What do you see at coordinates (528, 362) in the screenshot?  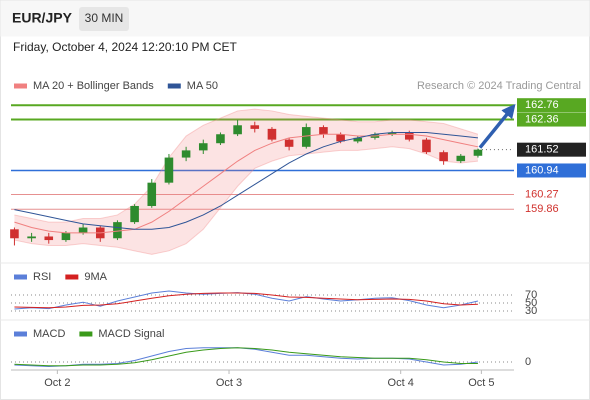 I see `y-tick-label: 0` at bounding box center [528, 362].